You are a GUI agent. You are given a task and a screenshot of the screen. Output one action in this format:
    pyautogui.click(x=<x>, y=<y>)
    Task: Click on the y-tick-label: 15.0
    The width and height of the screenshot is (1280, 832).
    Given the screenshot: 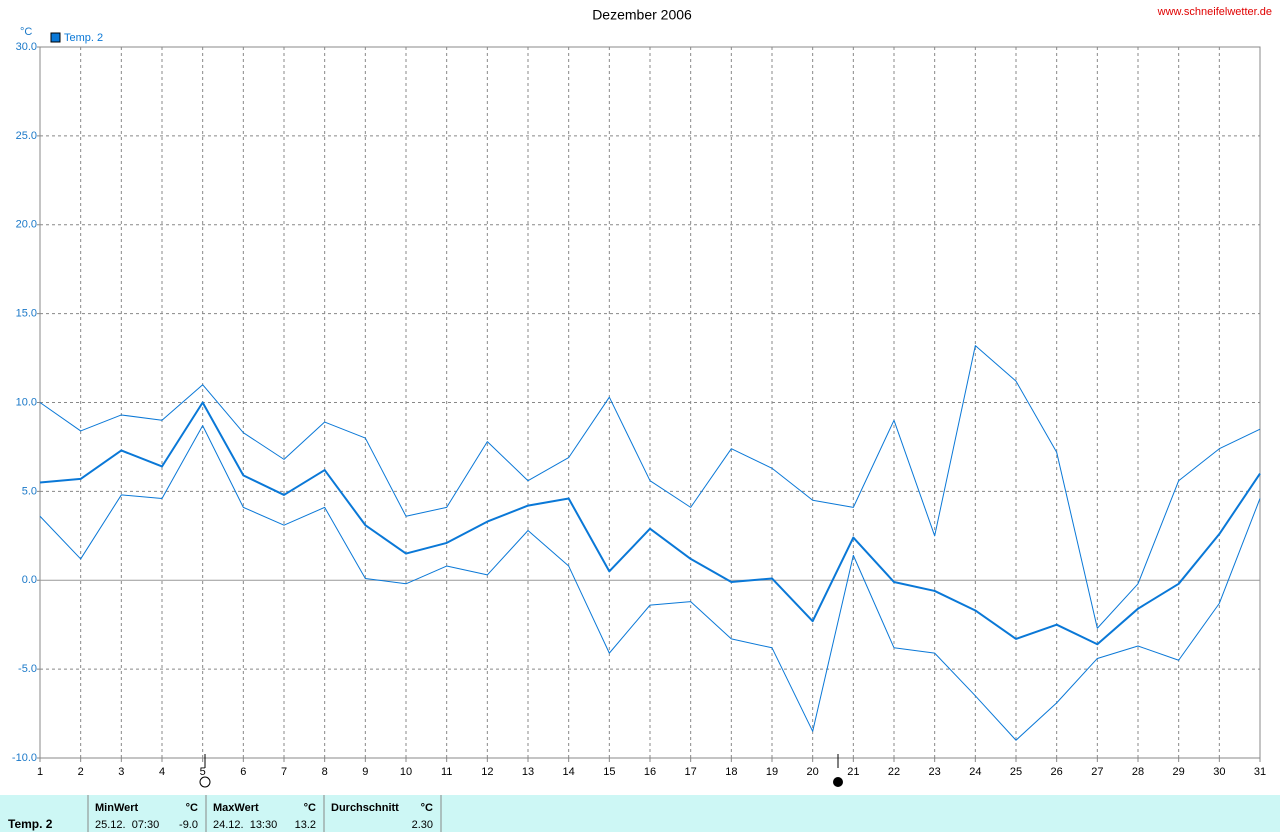 What is the action you would take?
    pyautogui.click(x=26, y=314)
    